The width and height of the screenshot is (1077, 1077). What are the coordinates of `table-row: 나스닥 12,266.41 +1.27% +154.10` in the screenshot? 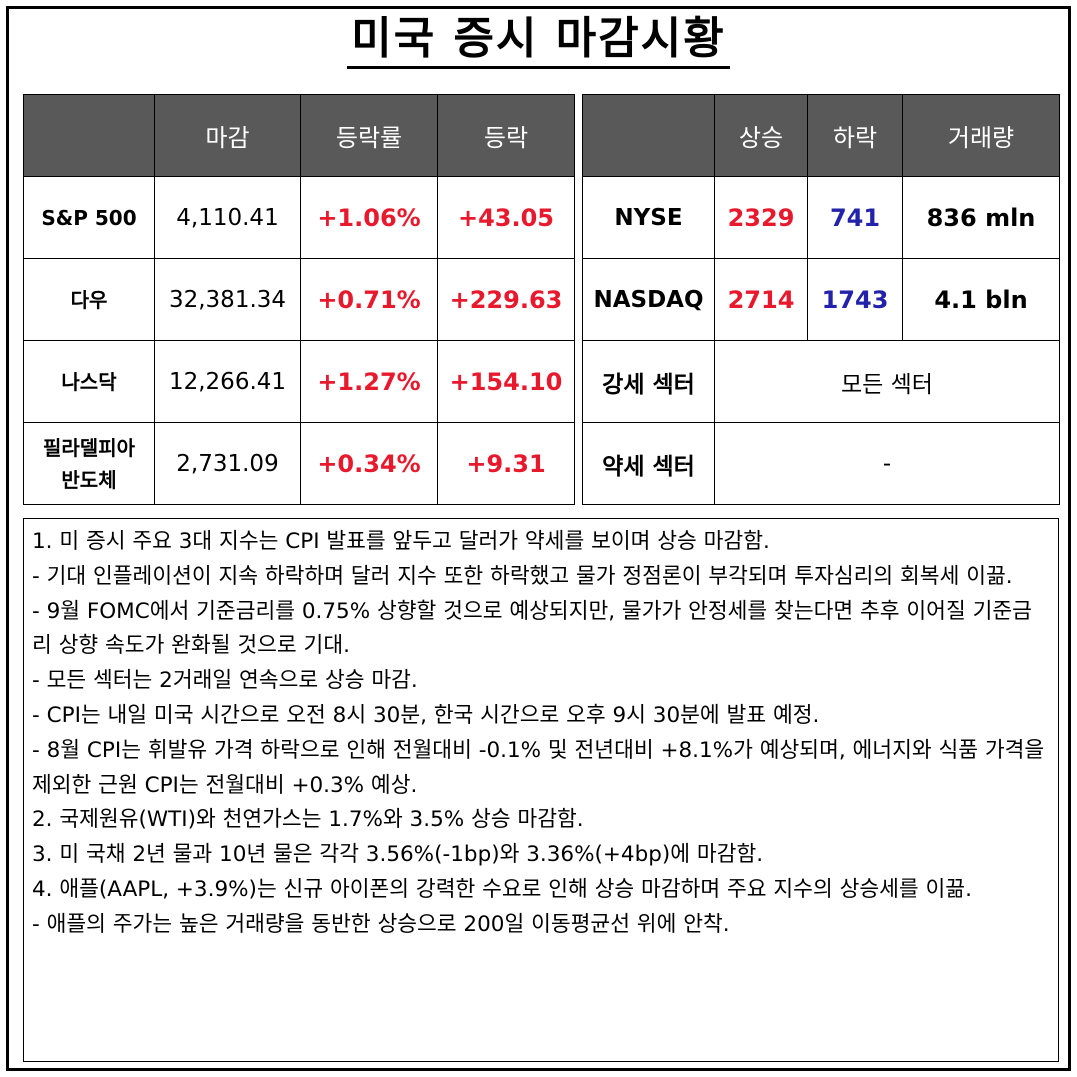 It's located at (299, 381).